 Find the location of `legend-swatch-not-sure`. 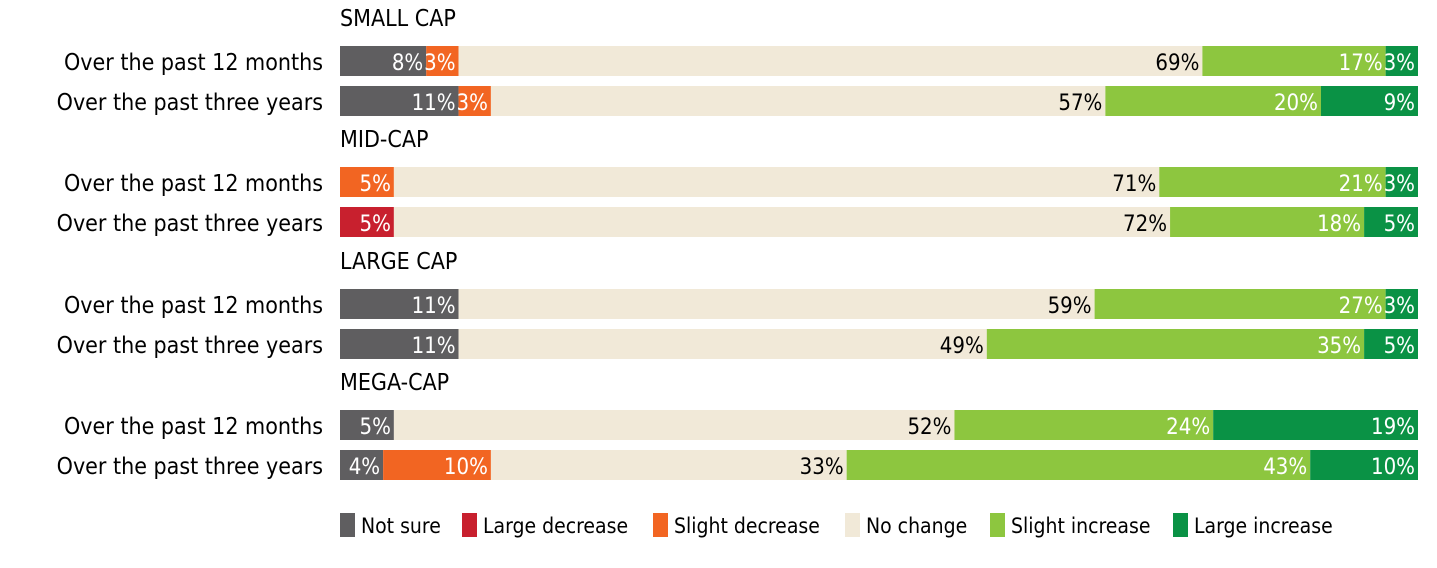

legend-swatch-not-sure is located at coordinates (347, 525).